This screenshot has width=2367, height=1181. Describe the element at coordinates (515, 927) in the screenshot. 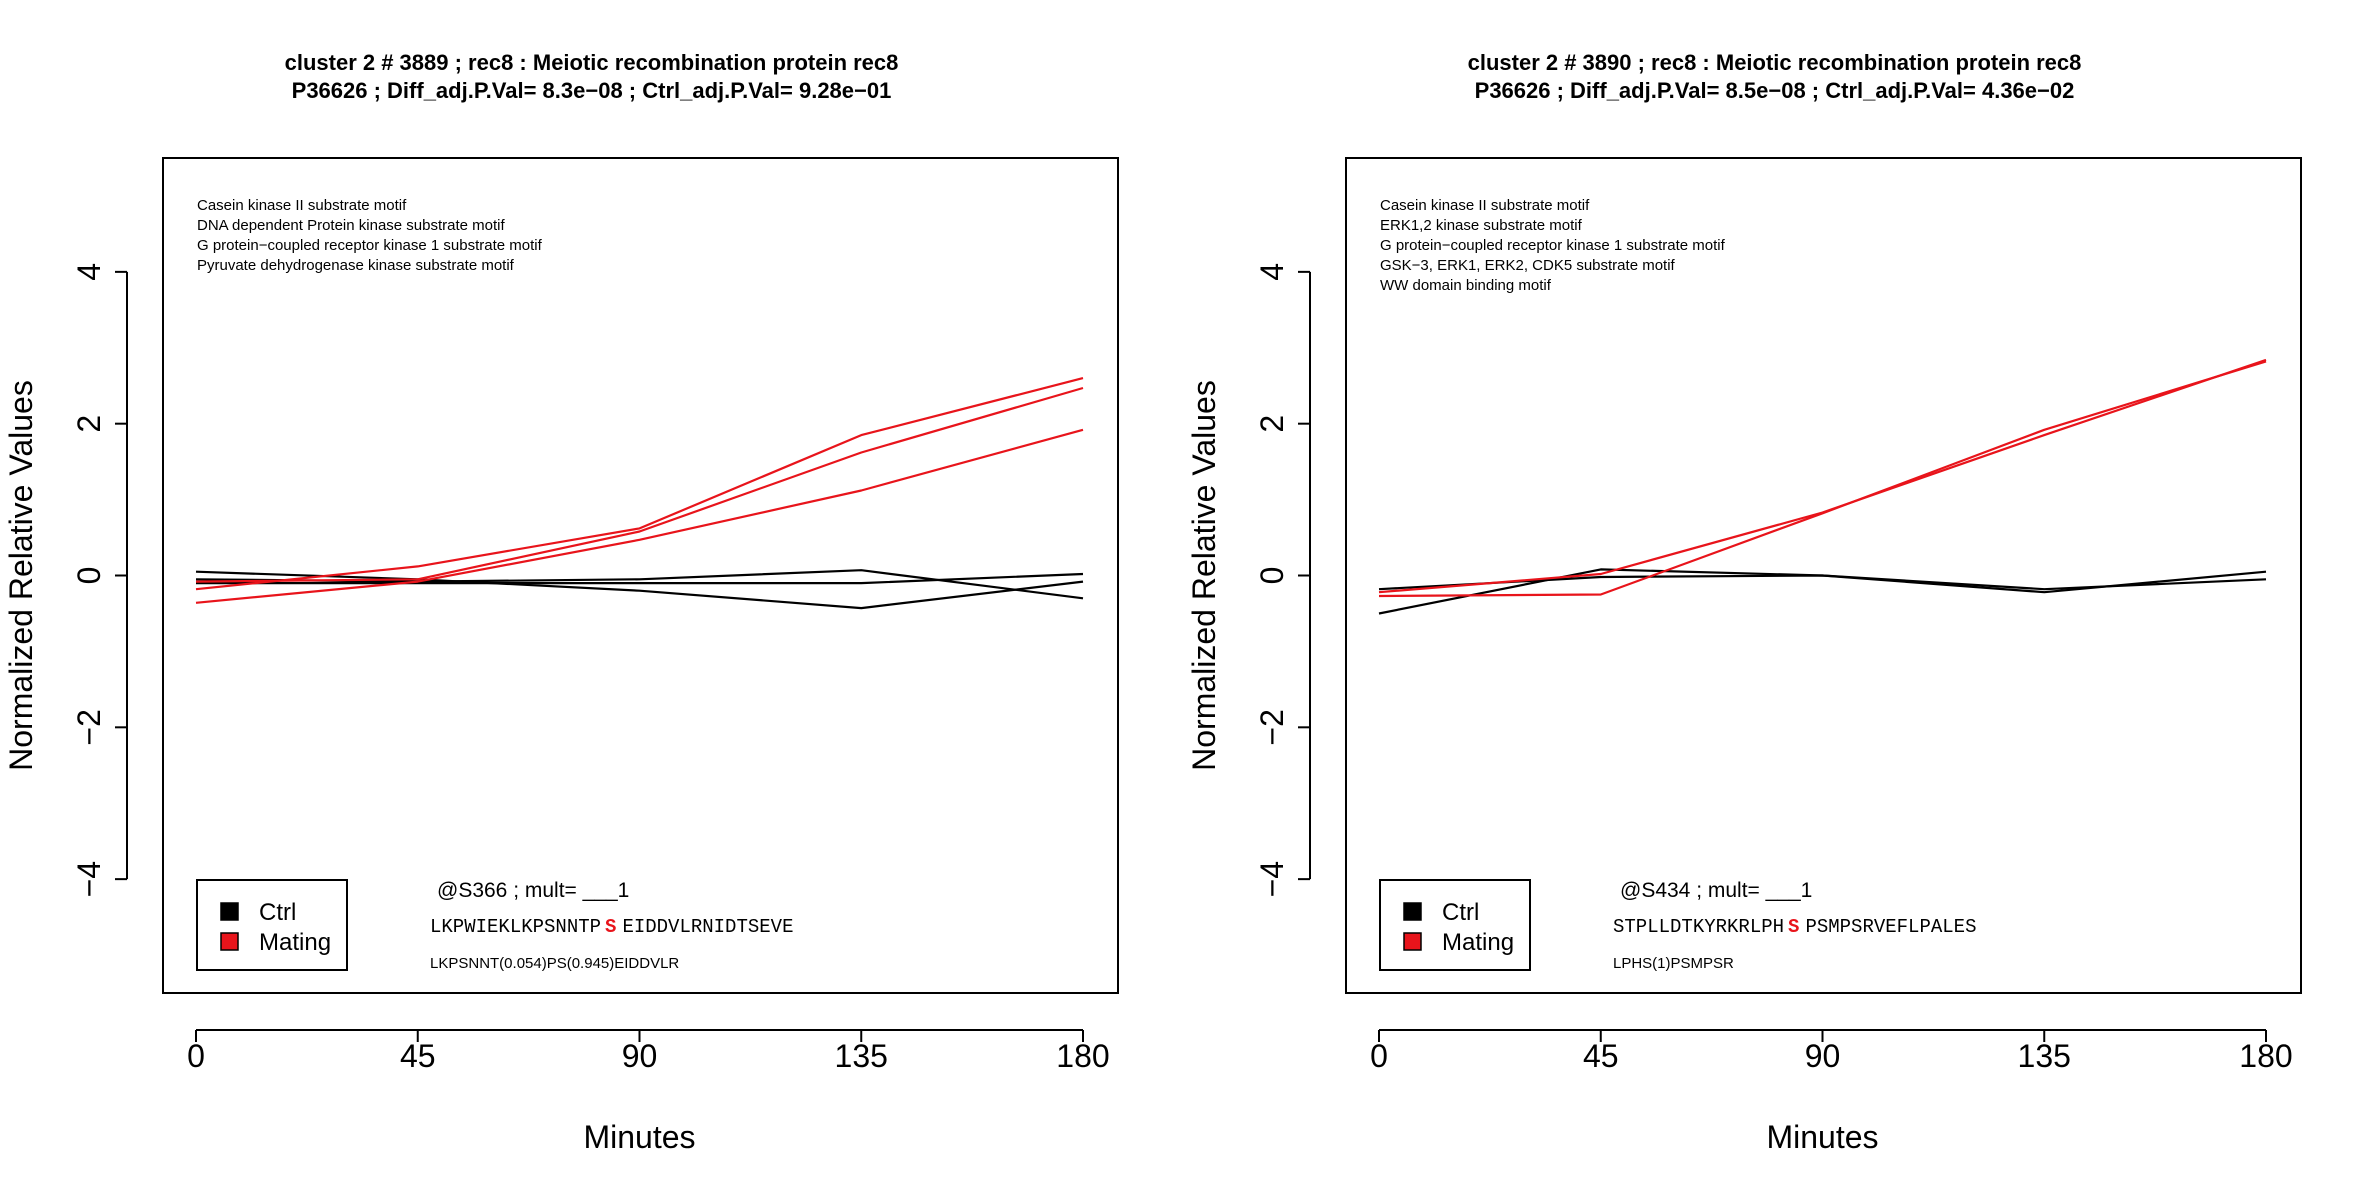

I see `sequence-before: LKPWIEKLKPSNNTP` at that location.